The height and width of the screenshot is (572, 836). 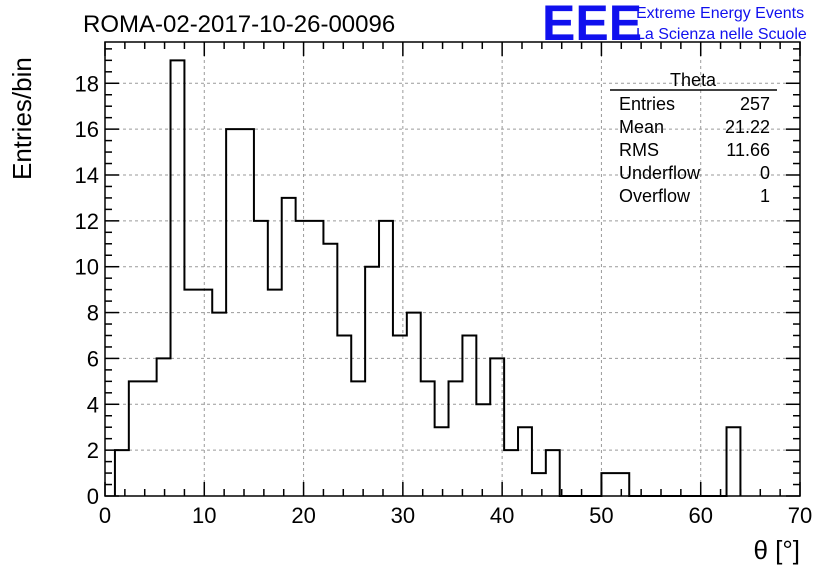 What do you see at coordinates (748, 150) in the screenshot?
I see `stats-value: 11.66` at bounding box center [748, 150].